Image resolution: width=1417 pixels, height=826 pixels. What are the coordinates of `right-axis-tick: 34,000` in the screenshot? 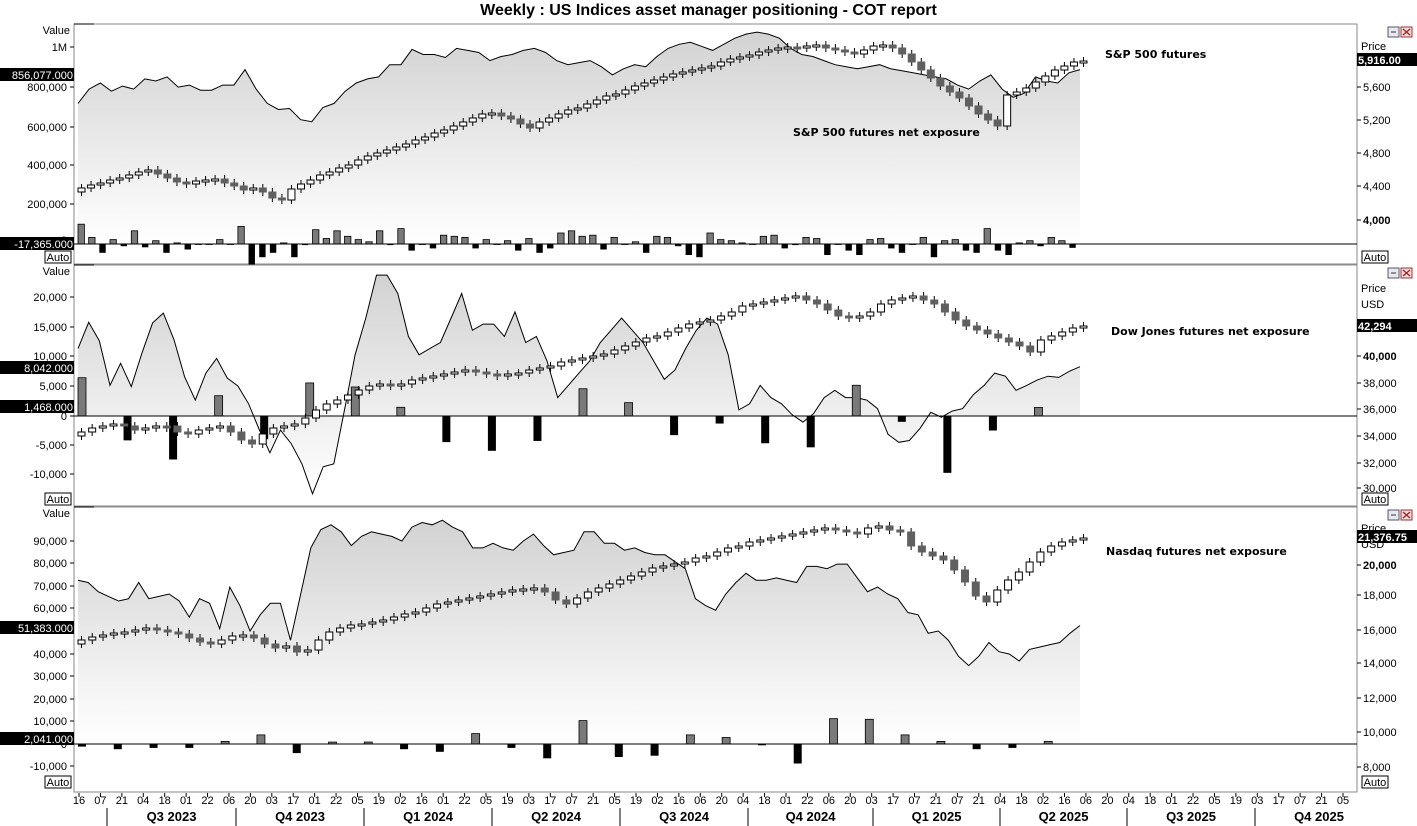 It's located at (1380, 437).